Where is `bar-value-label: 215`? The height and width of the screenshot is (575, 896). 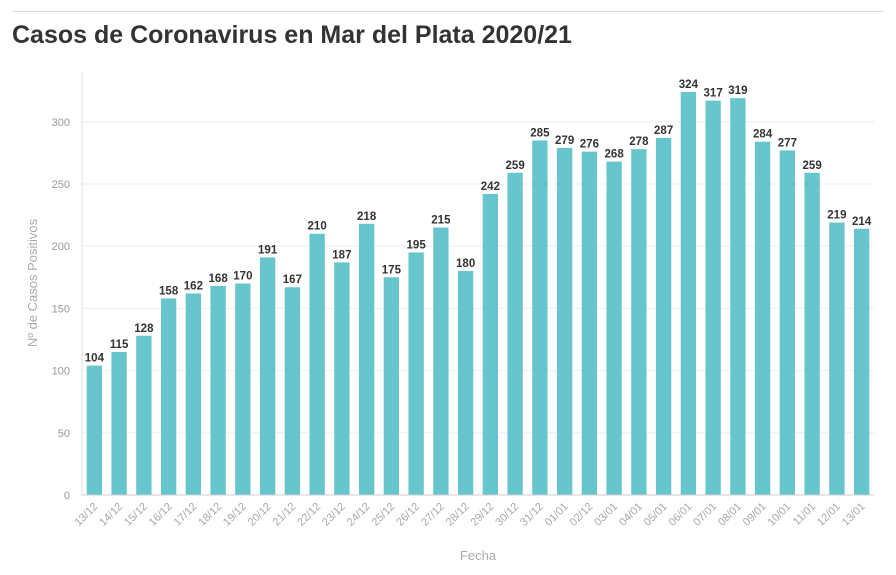 bar-value-label: 215 is located at coordinates (441, 221).